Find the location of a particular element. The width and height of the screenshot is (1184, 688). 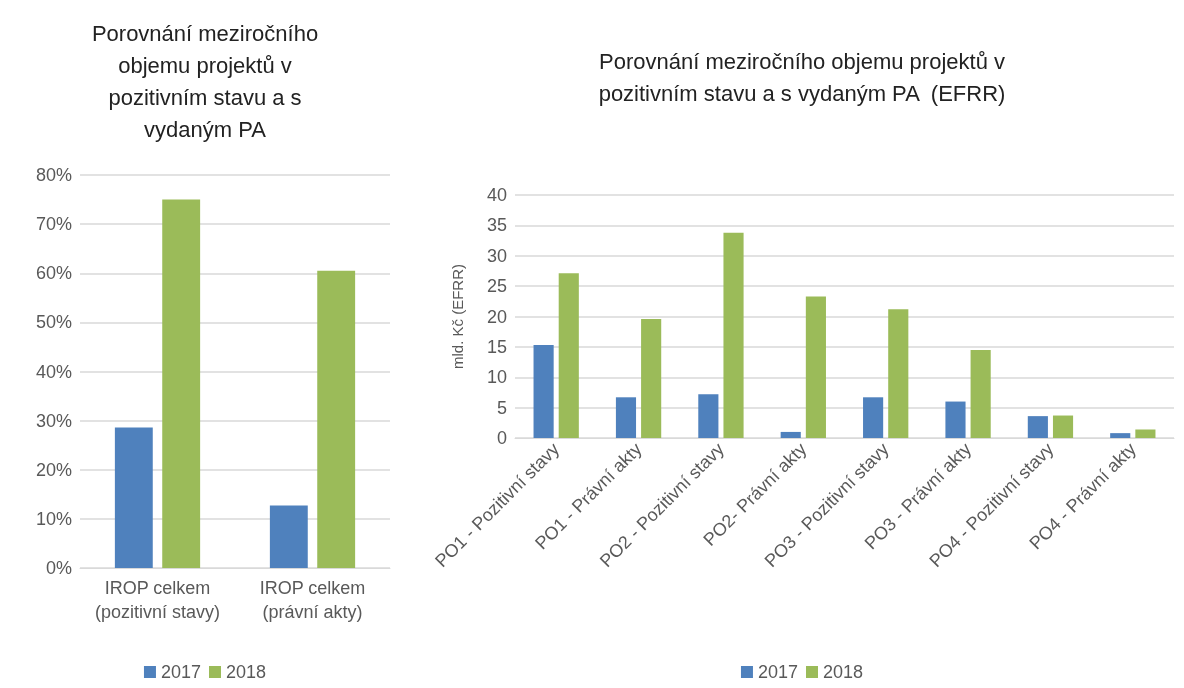

y-axis-title: mld. Kč (EFRR) is located at coordinates (457, 316).